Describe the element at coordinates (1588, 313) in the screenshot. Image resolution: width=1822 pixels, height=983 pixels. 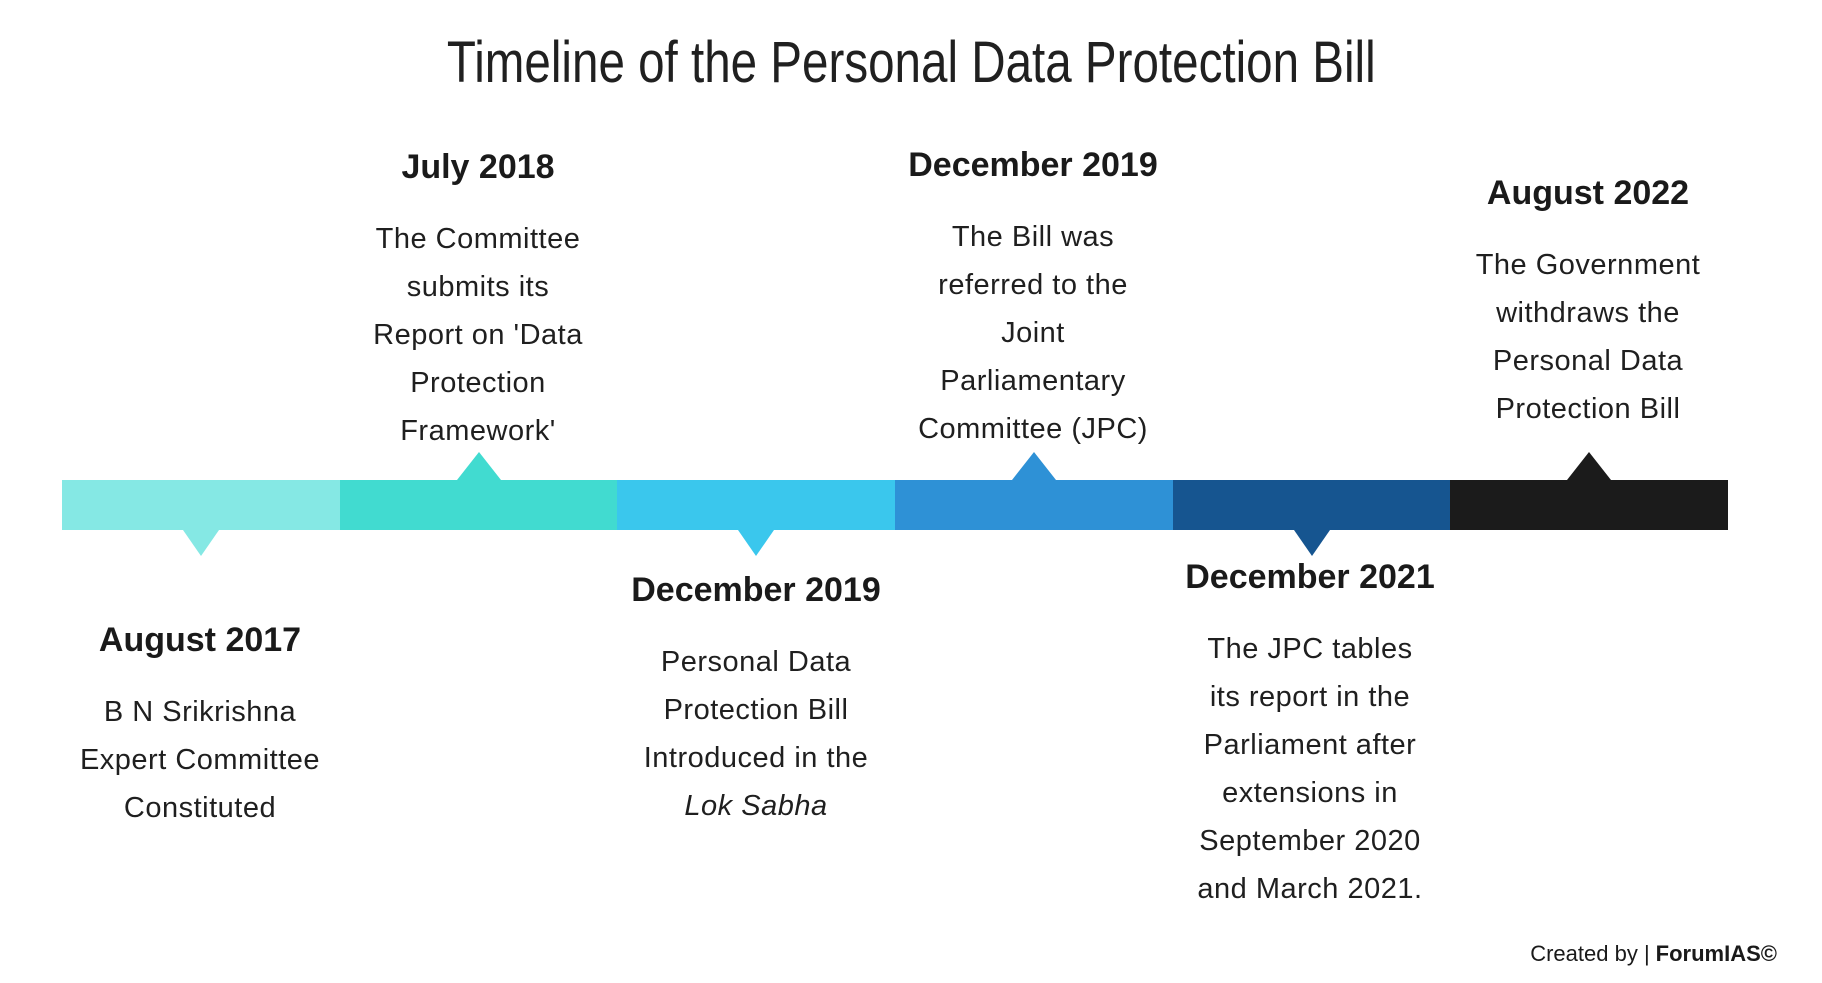
I see `event-description-line: withdraws the` at that location.